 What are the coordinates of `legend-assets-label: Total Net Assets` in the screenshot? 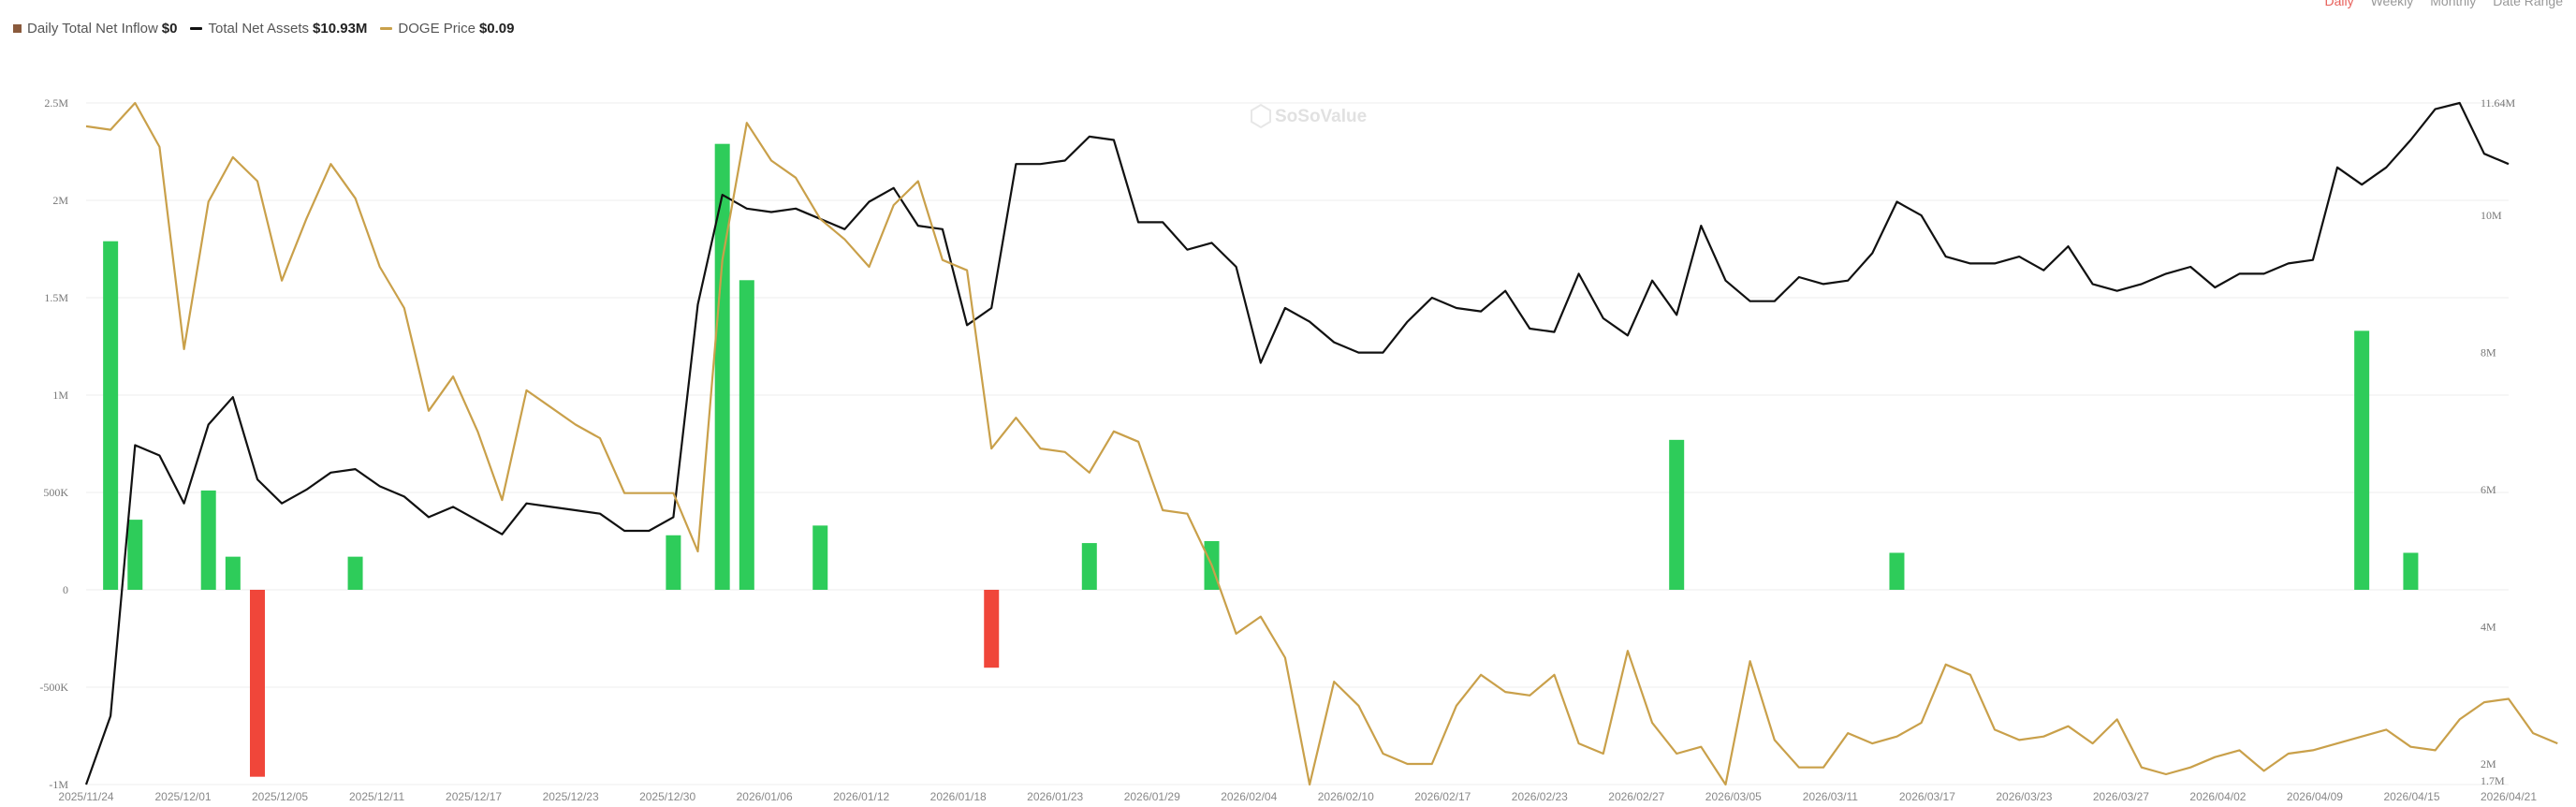 It's located at (259, 28).